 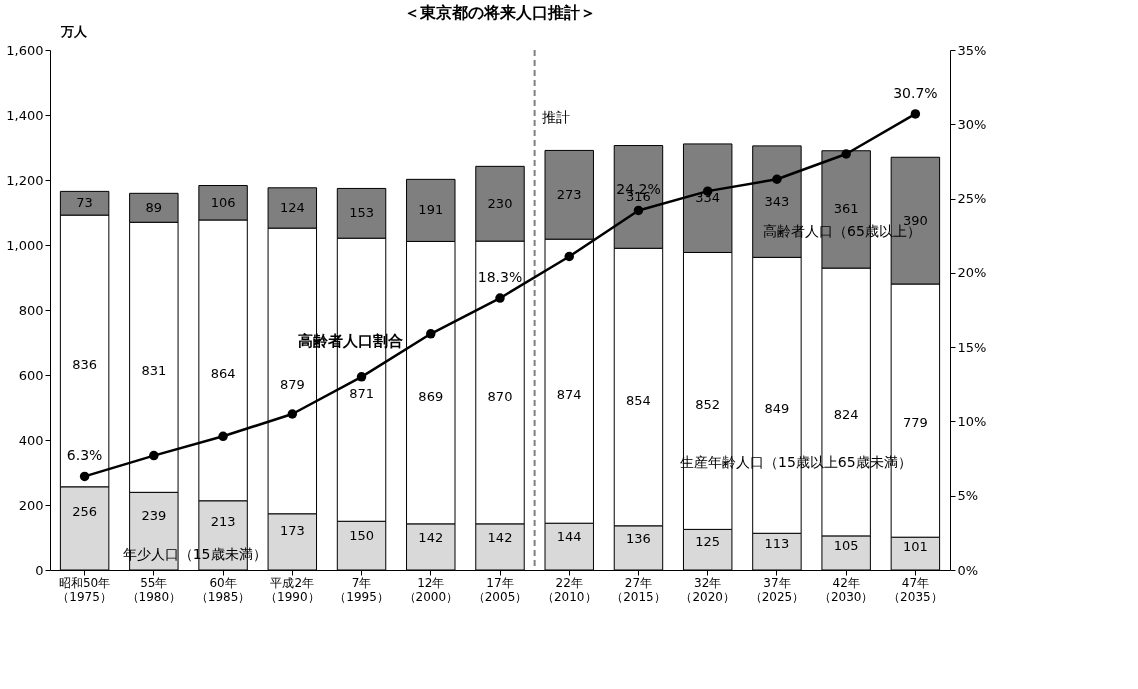 I want to click on y-tick-label: 1,200, so click(x=25, y=180).